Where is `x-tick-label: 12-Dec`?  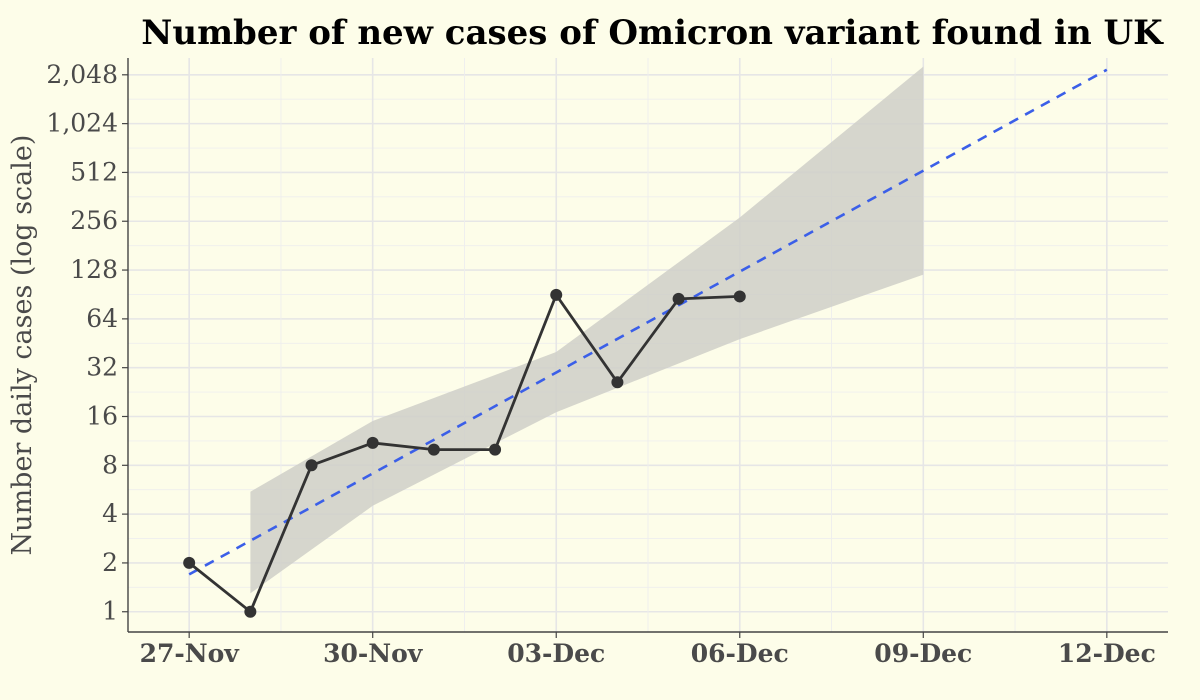 x-tick-label: 12-Dec is located at coordinates (1107, 653).